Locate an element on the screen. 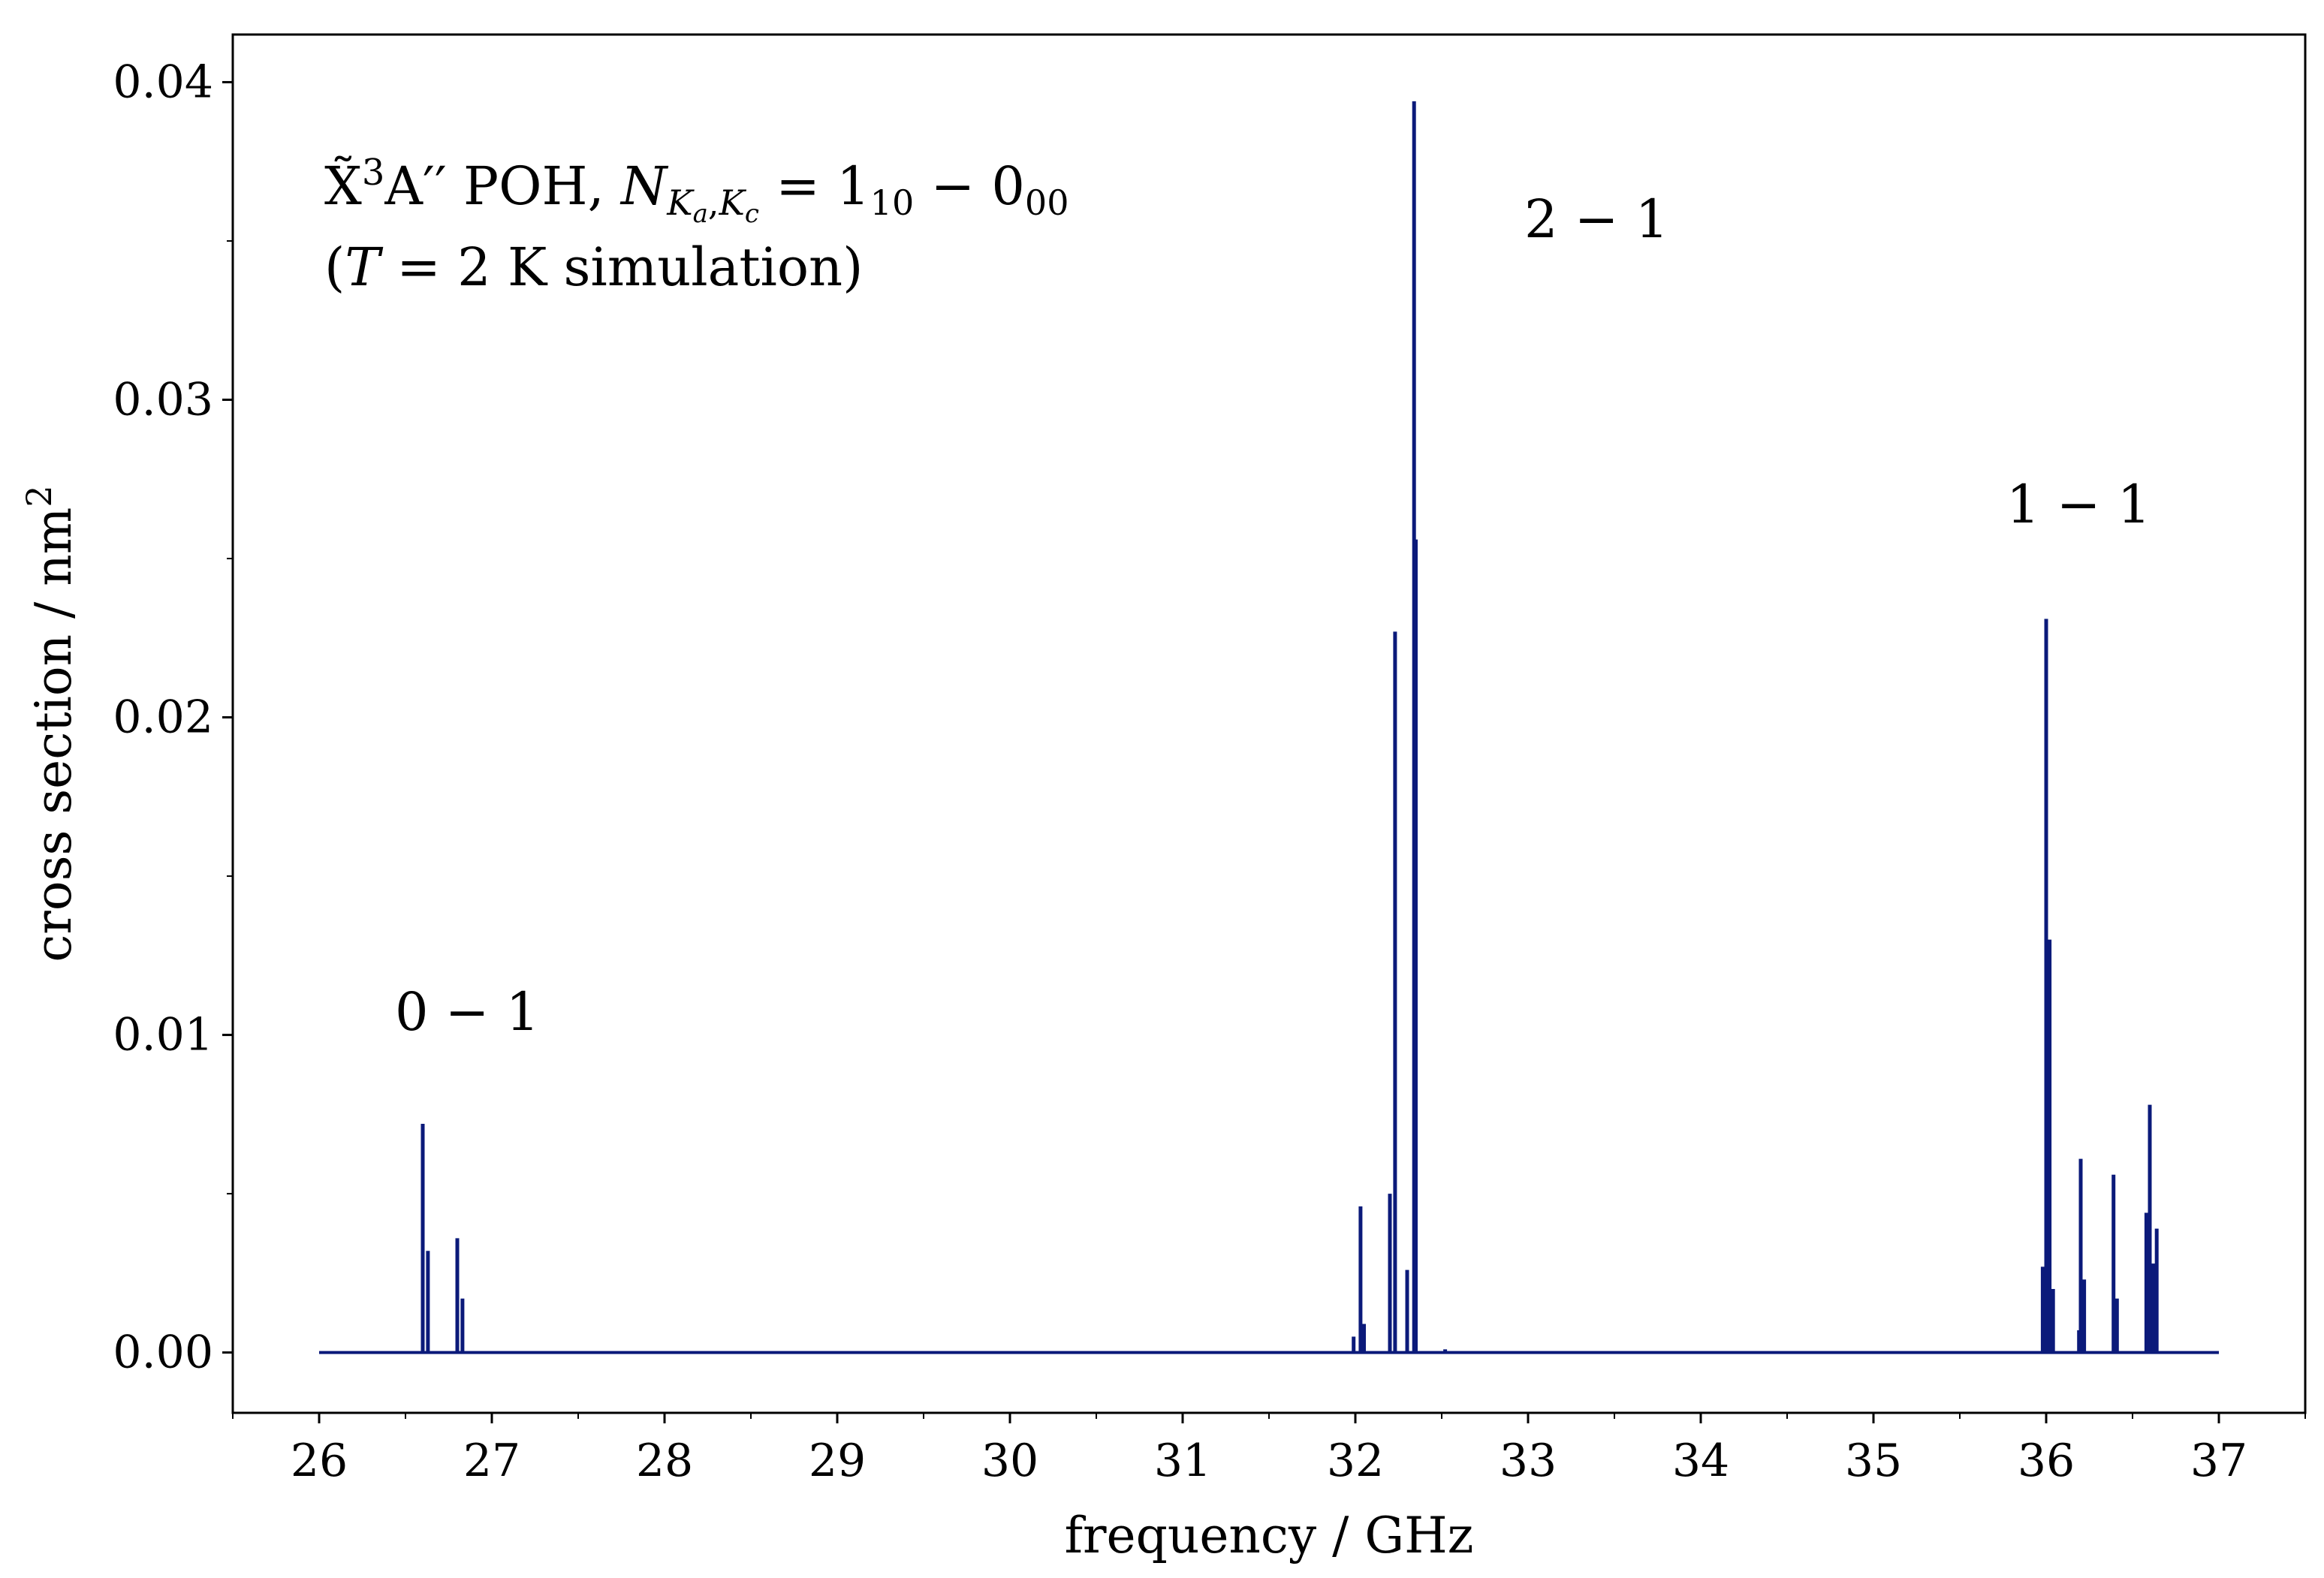 Image resolution: width=2324 pixels, height=1578 pixels. legend-minus: − 0 is located at coordinates (969, 186).